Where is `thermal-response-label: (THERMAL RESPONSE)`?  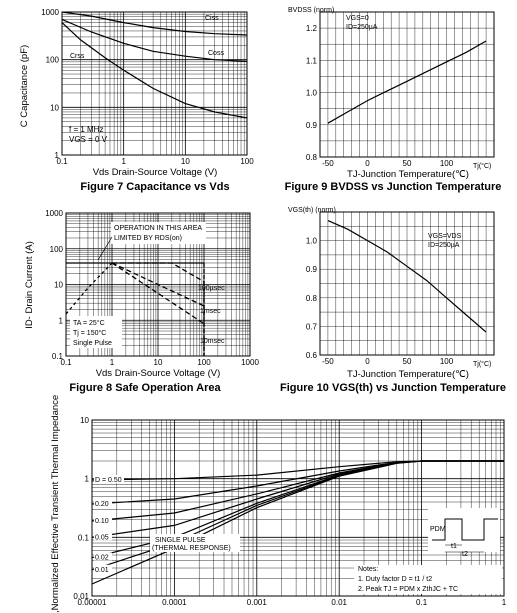
thermal-response-label: (THERMAL RESPONSE) is located at coordinates (191, 548).